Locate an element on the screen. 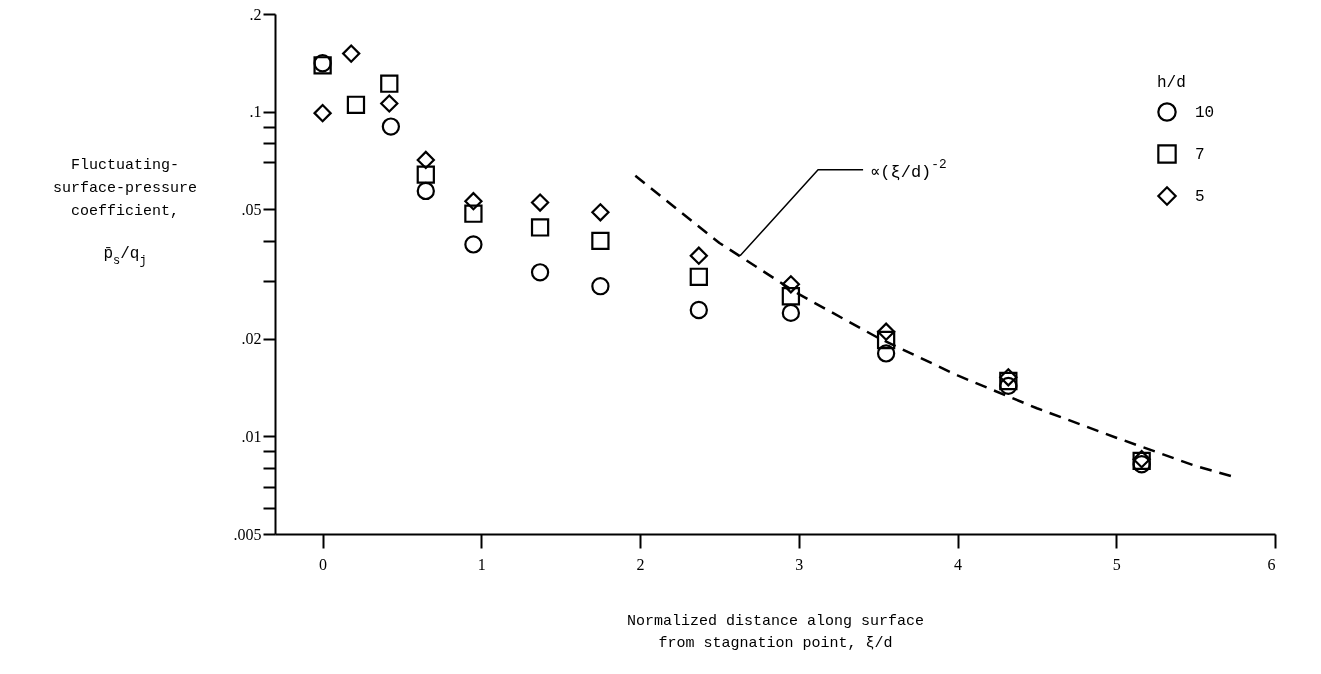  legend-title: h/d is located at coordinates (1171, 83).